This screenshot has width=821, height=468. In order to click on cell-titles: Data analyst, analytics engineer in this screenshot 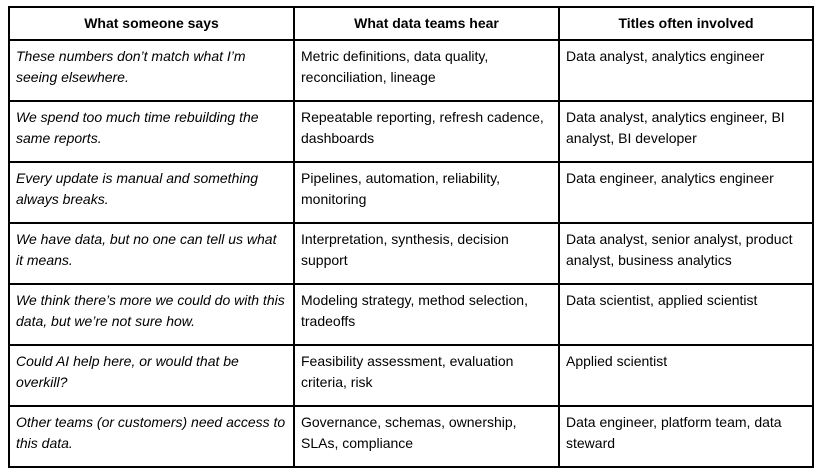, I will do `click(686, 70)`.